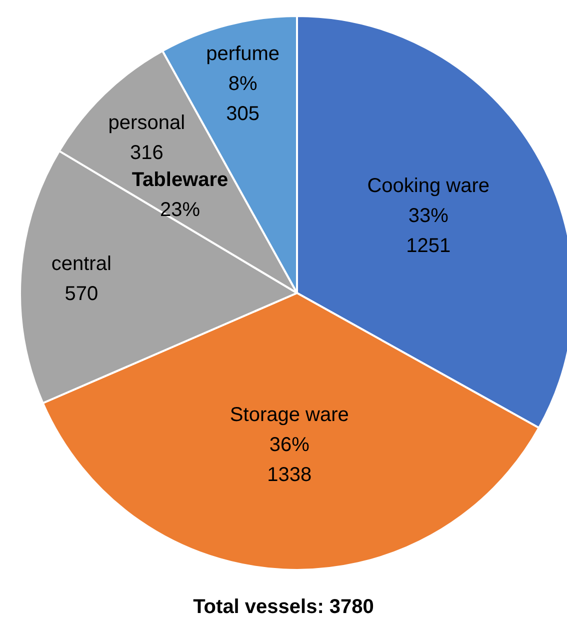  I want to click on slice-label: perfume, so click(243, 53).